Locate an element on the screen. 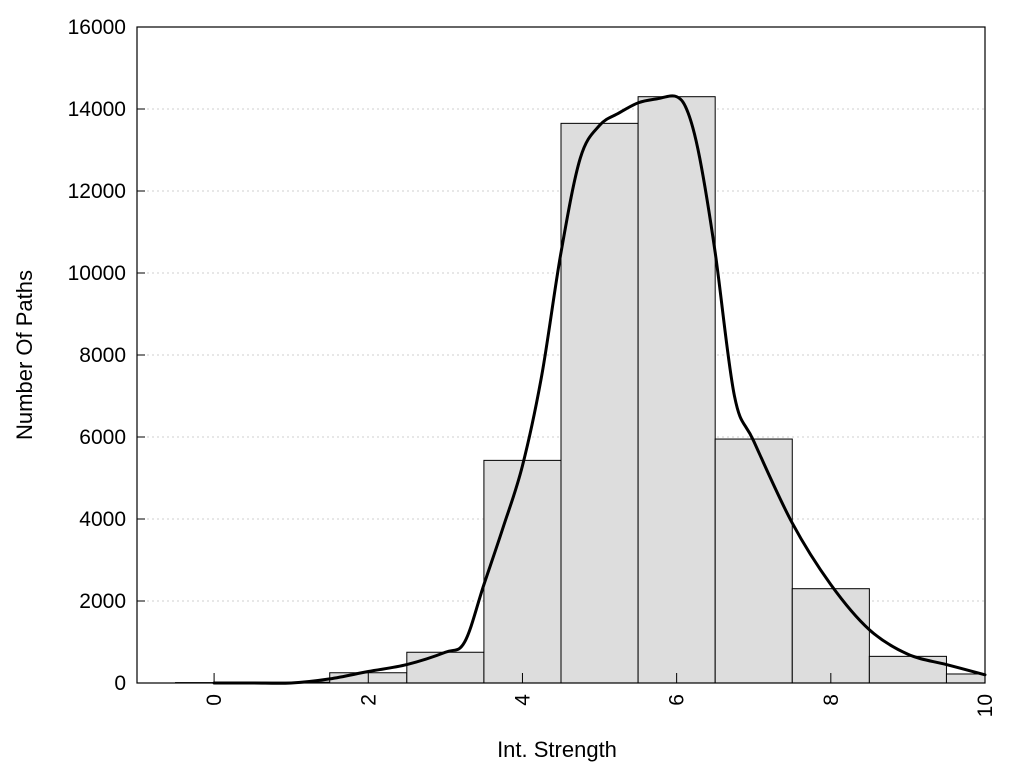  x-tick-label: 4 is located at coordinates (522, 700).